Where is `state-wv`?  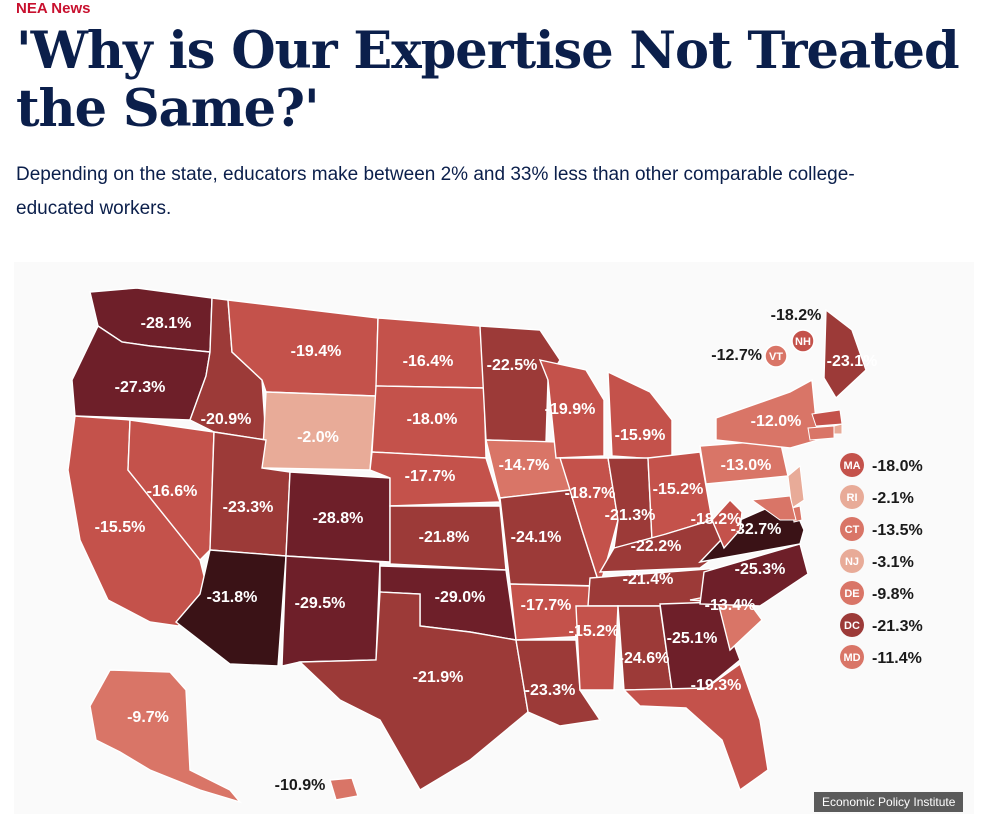 state-wv is located at coordinates (727, 524).